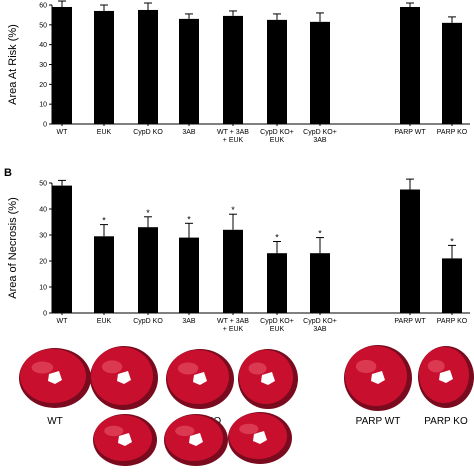  Describe the element at coordinates (55, 421) in the screenshot. I see `heart-image-label: WT` at that location.